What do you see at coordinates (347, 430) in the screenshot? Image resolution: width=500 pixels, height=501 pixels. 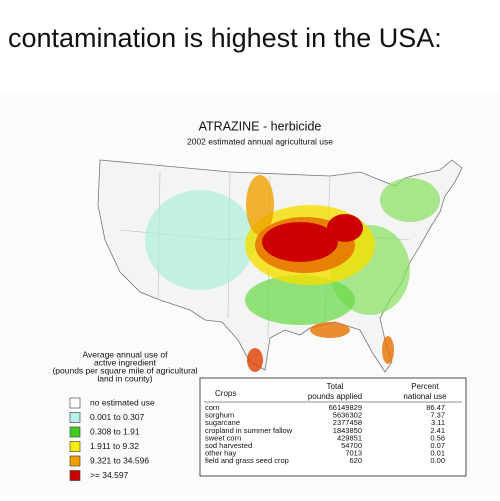 I see `table-cell: 1843850` at bounding box center [347, 430].